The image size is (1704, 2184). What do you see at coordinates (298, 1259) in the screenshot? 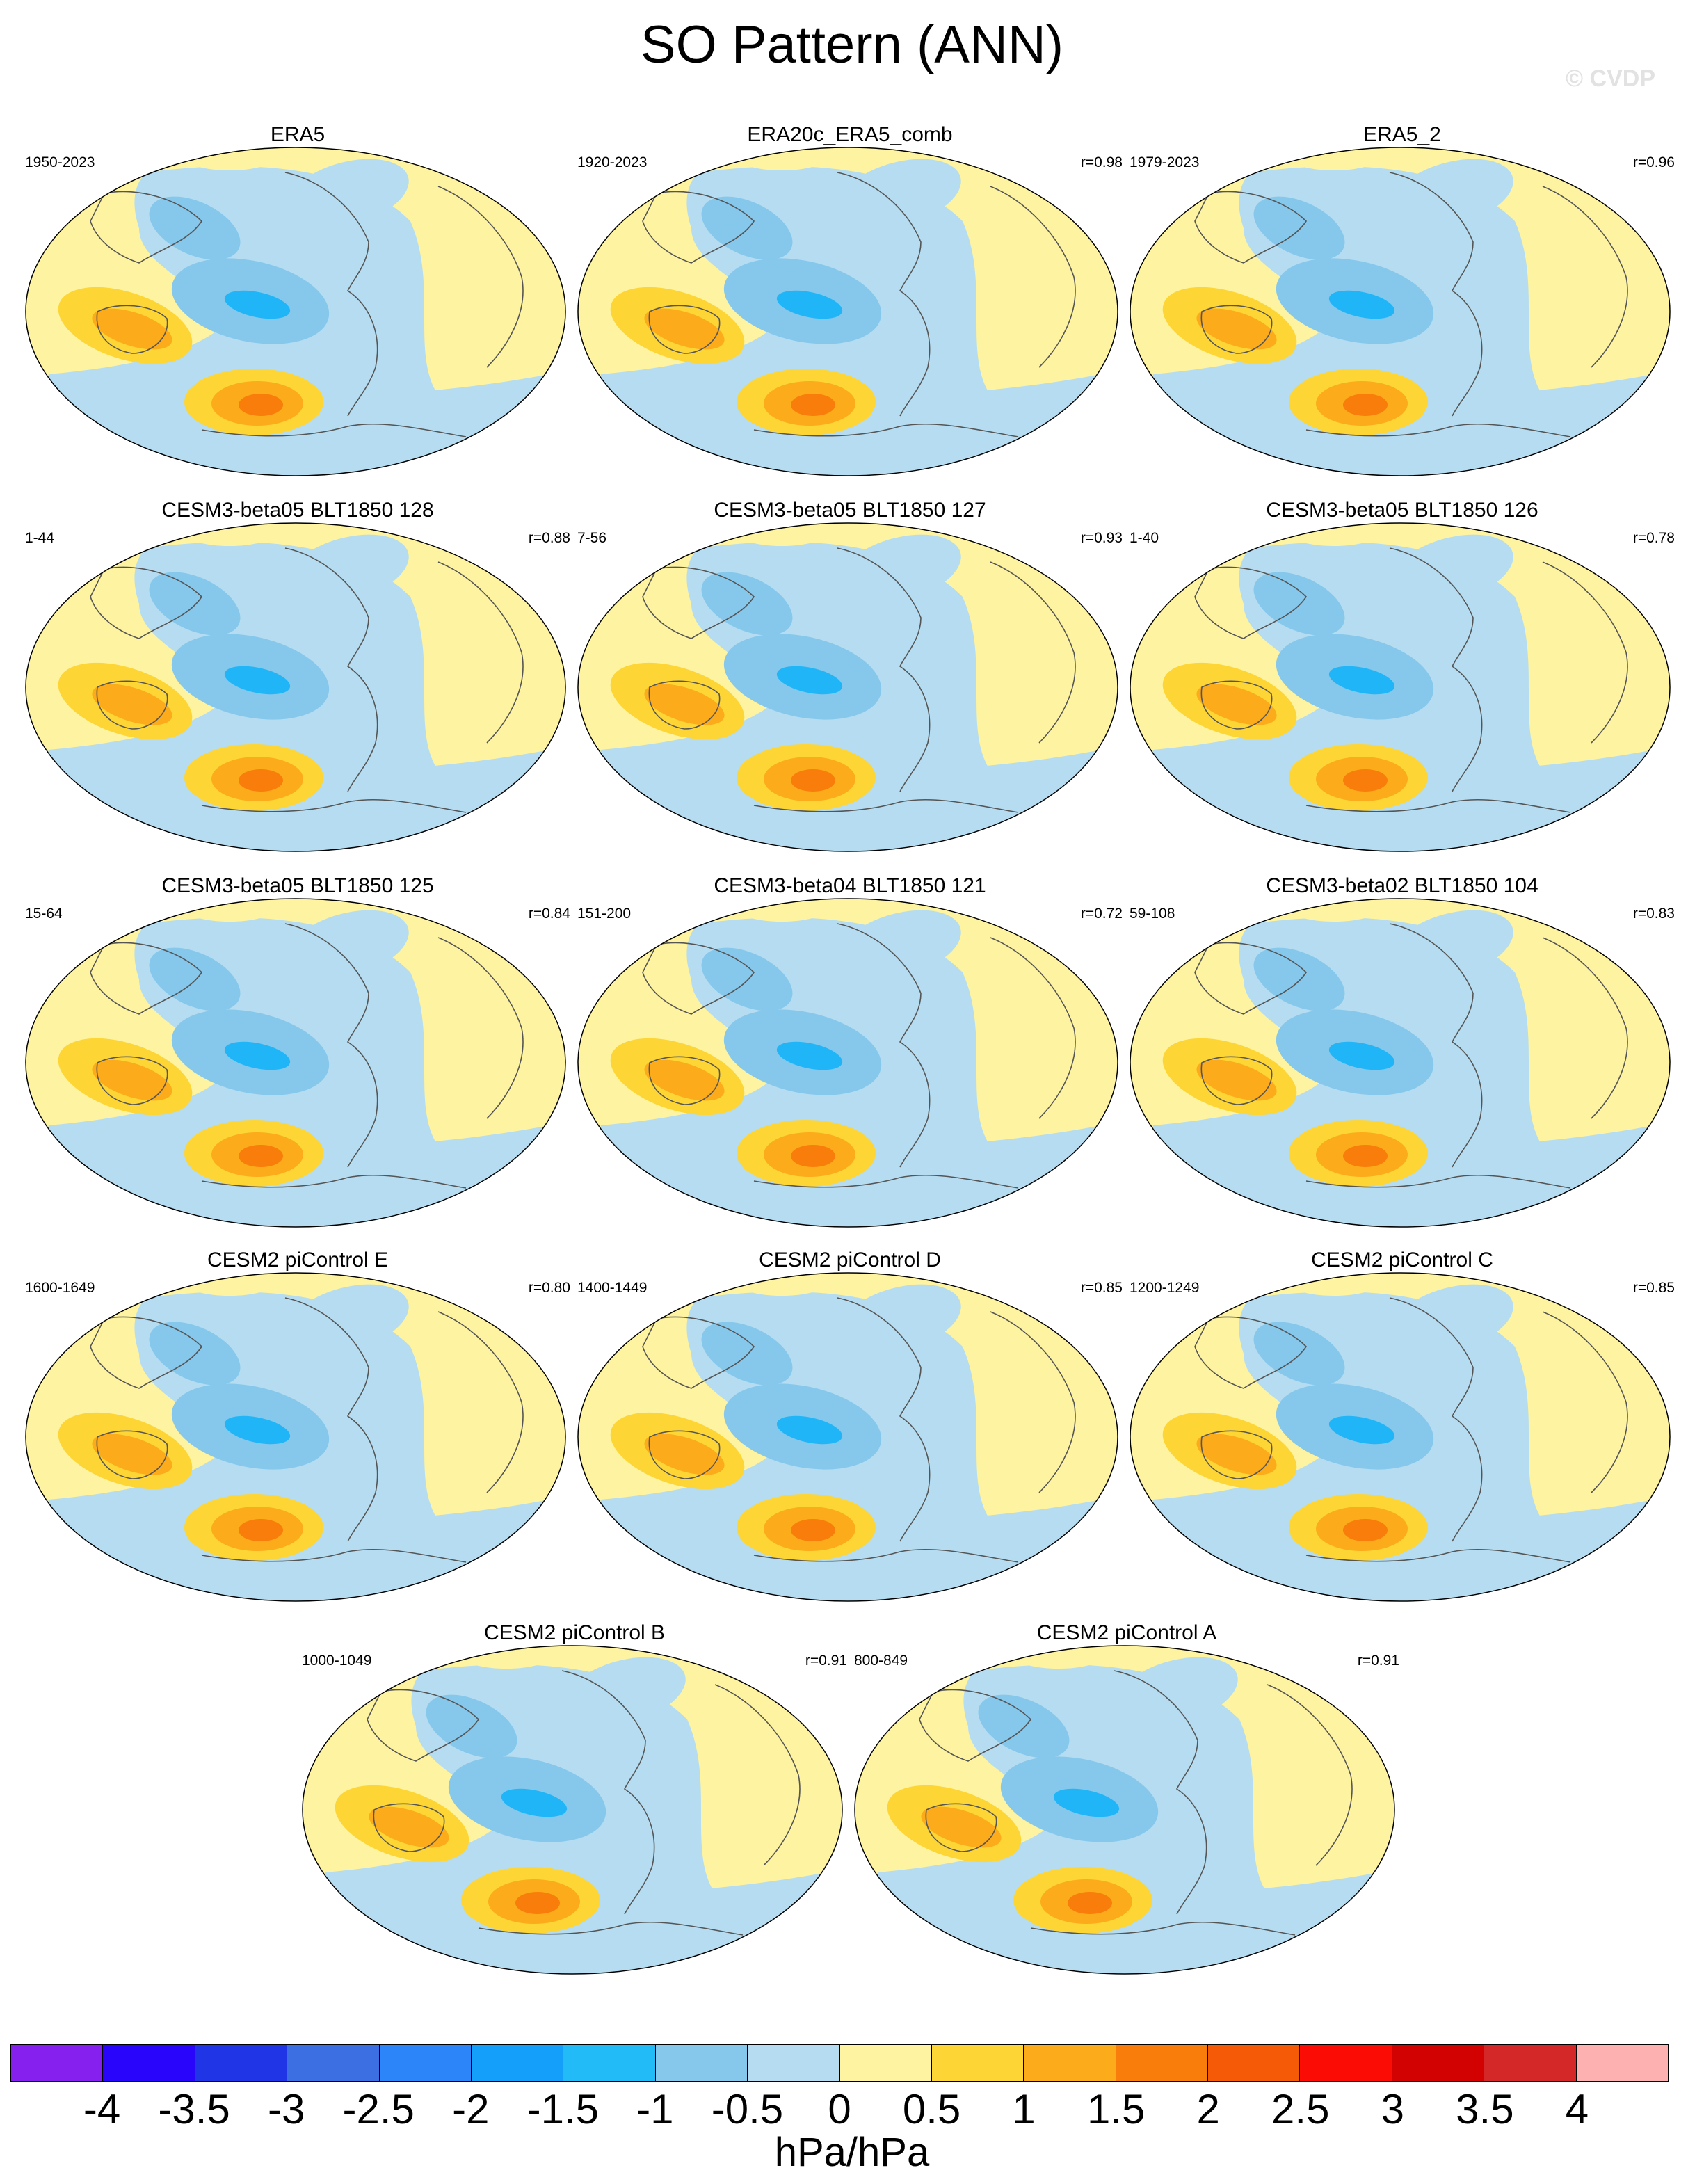
I see `panel-title: CESM2 piControl E` at bounding box center [298, 1259].